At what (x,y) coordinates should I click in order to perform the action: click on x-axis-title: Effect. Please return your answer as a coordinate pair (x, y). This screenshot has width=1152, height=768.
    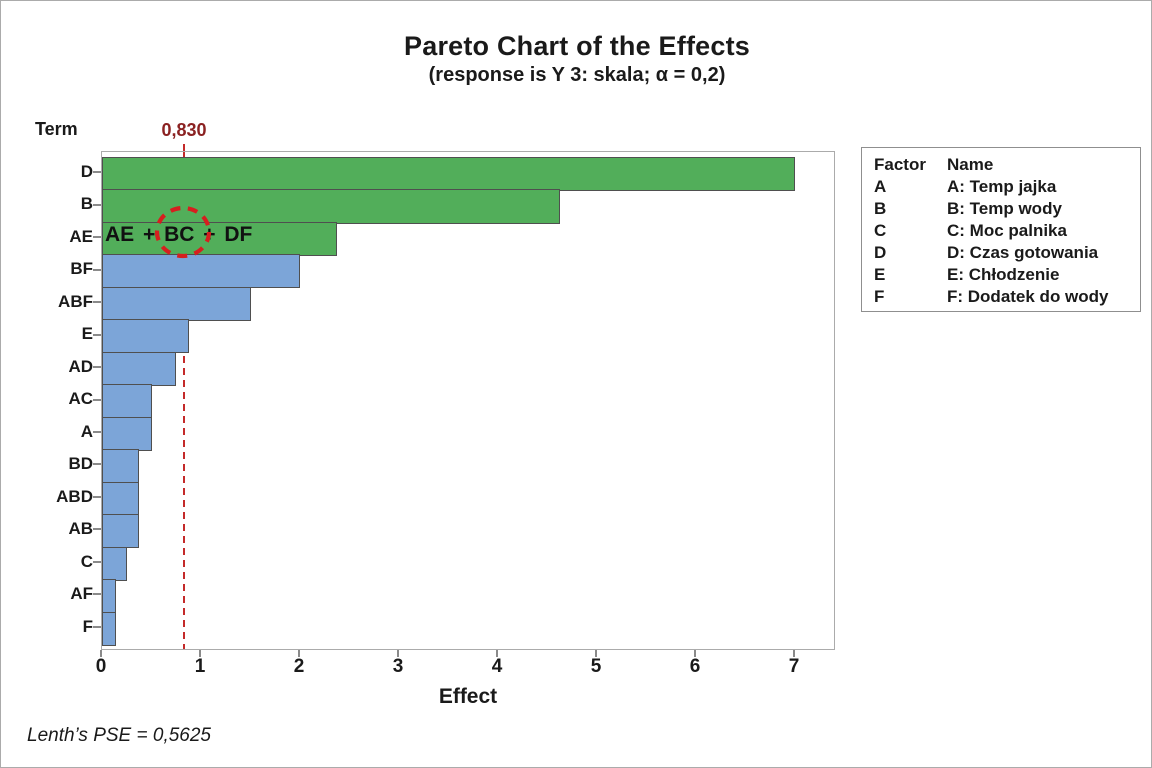
    Looking at the image, I should click on (468, 696).